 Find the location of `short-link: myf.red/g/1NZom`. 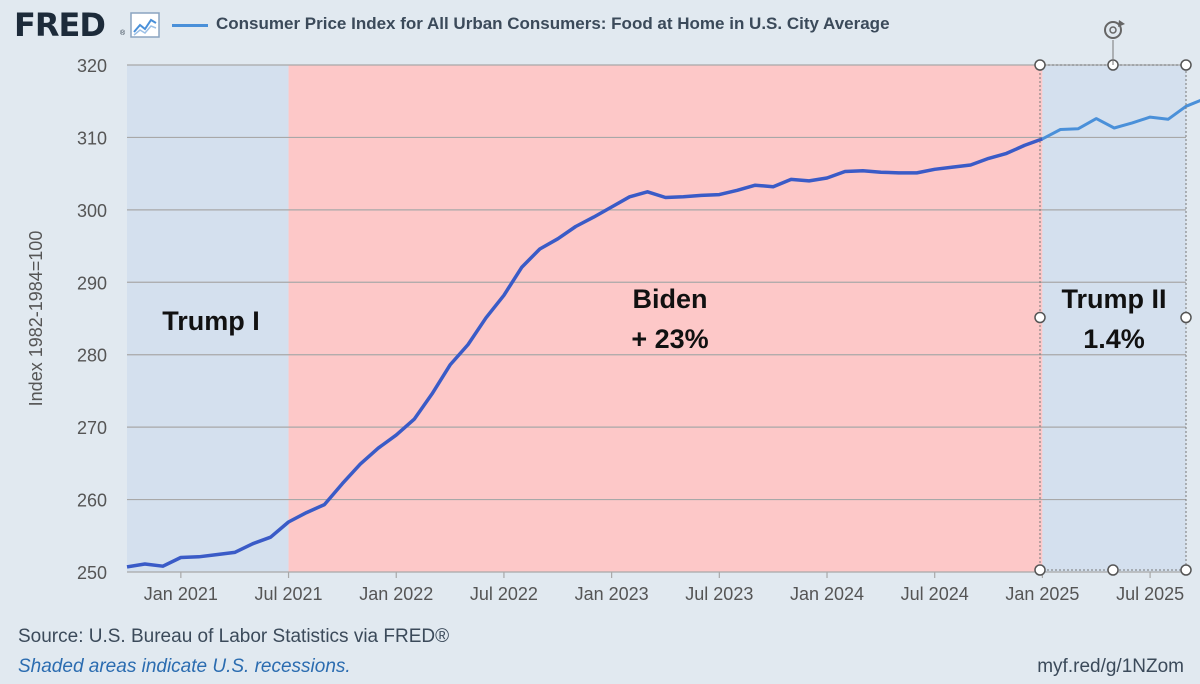

short-link: myf.red/g/1NZom is located at coordinates (1110, 666).